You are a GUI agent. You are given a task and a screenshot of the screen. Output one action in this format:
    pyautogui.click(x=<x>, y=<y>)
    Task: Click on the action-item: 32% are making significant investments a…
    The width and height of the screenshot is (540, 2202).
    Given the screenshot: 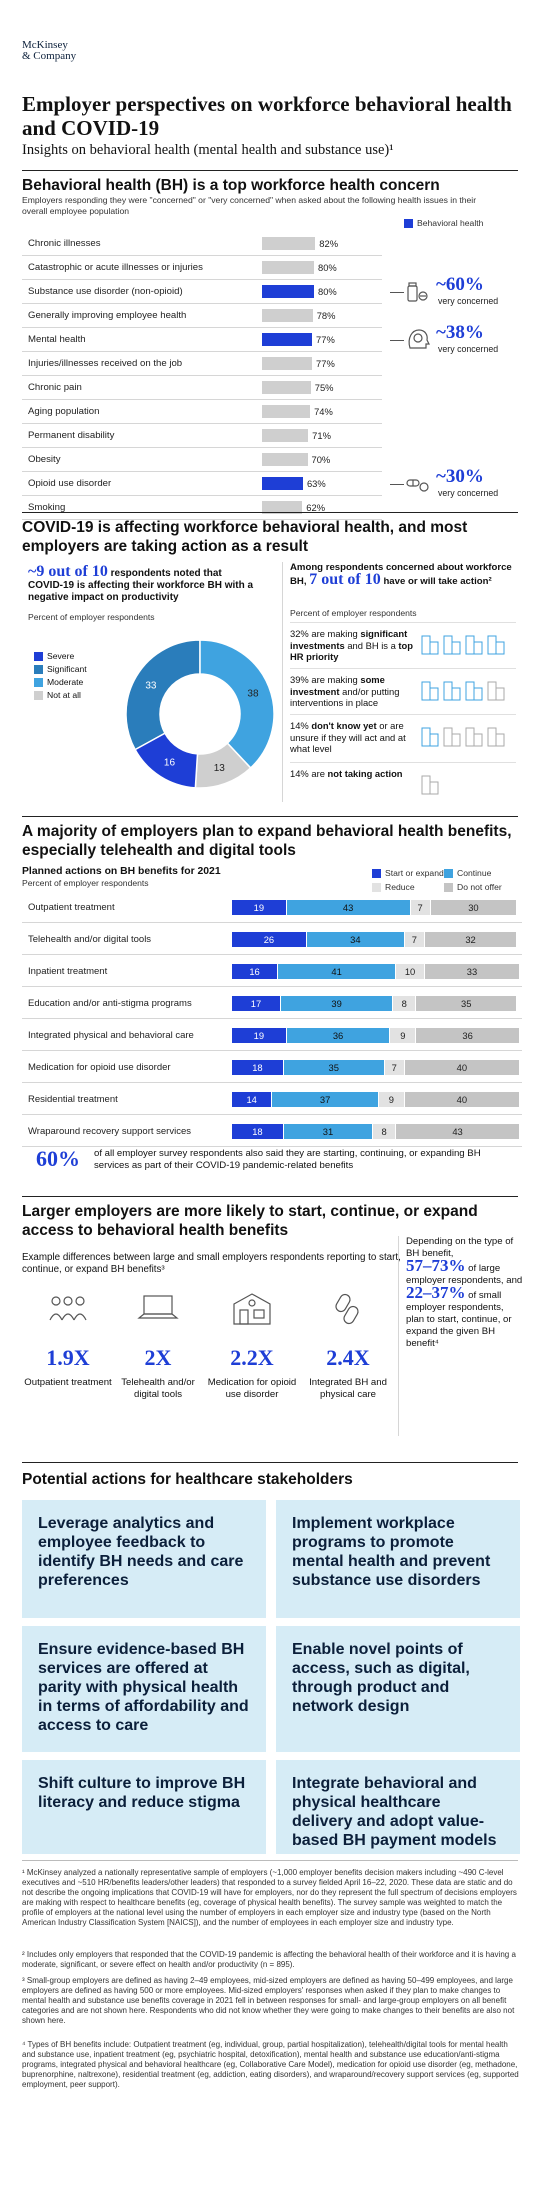 What is the action you would take?
    pyautogui.click(x=354, y=645)
    